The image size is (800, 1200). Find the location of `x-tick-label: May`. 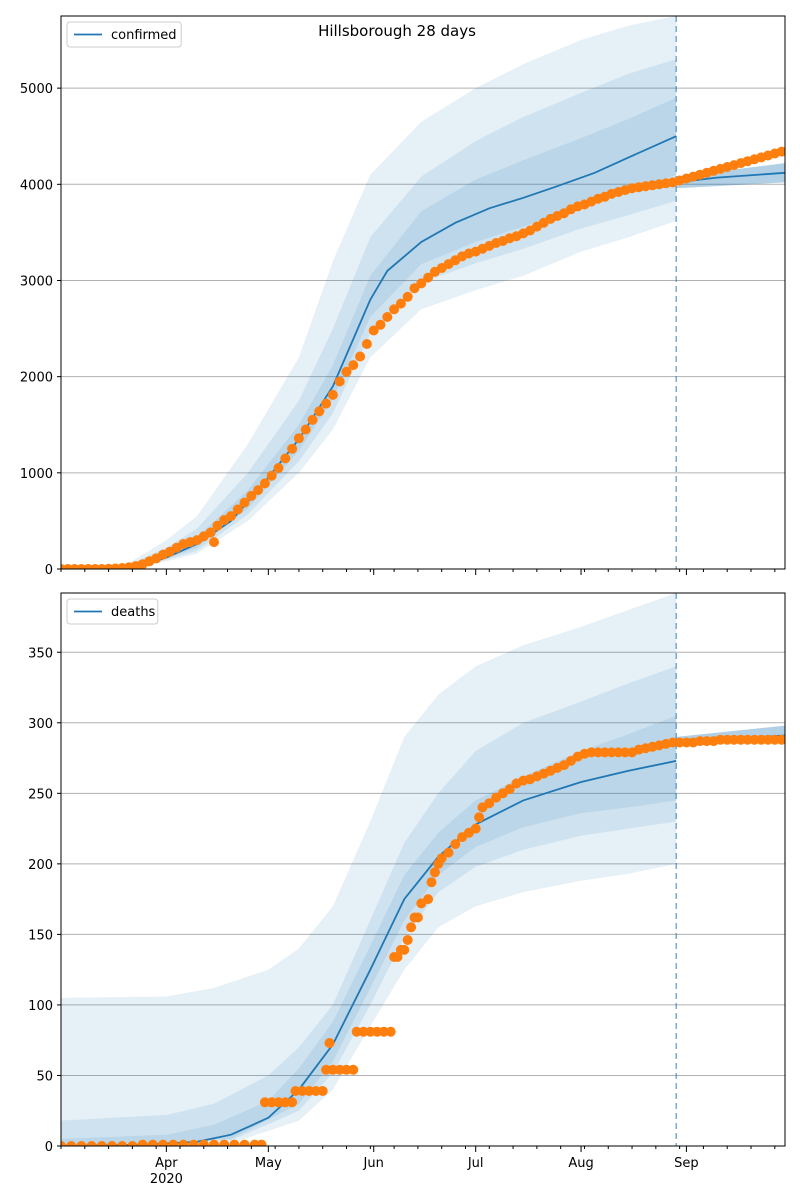

x-tick-label: May is located at coordinates (268, 1163).